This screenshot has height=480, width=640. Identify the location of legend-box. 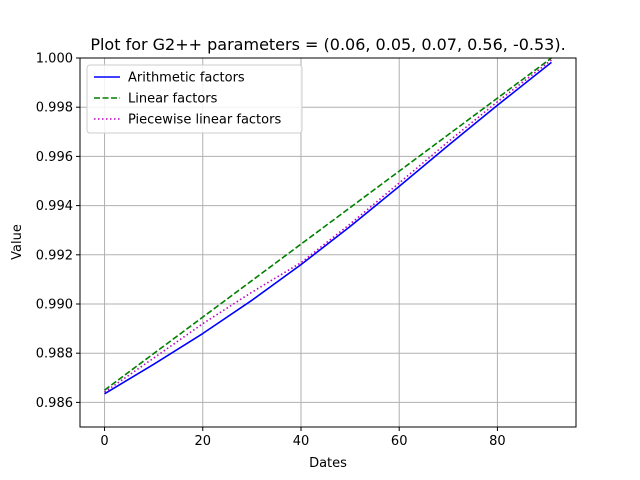
(194, 99).